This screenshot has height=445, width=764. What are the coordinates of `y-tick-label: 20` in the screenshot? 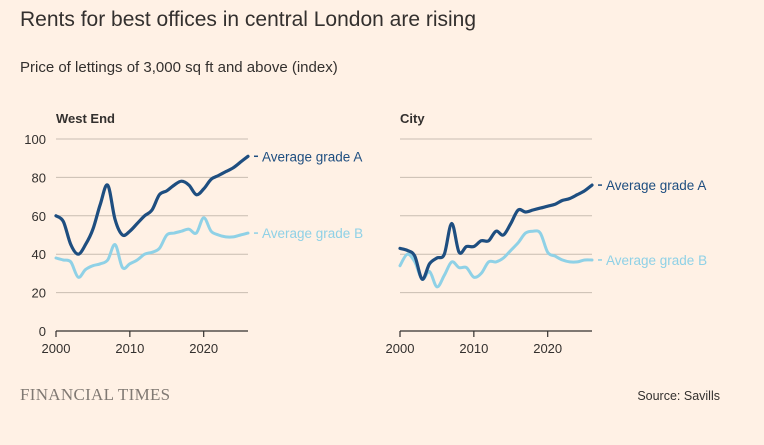 It's located at (39, 293).